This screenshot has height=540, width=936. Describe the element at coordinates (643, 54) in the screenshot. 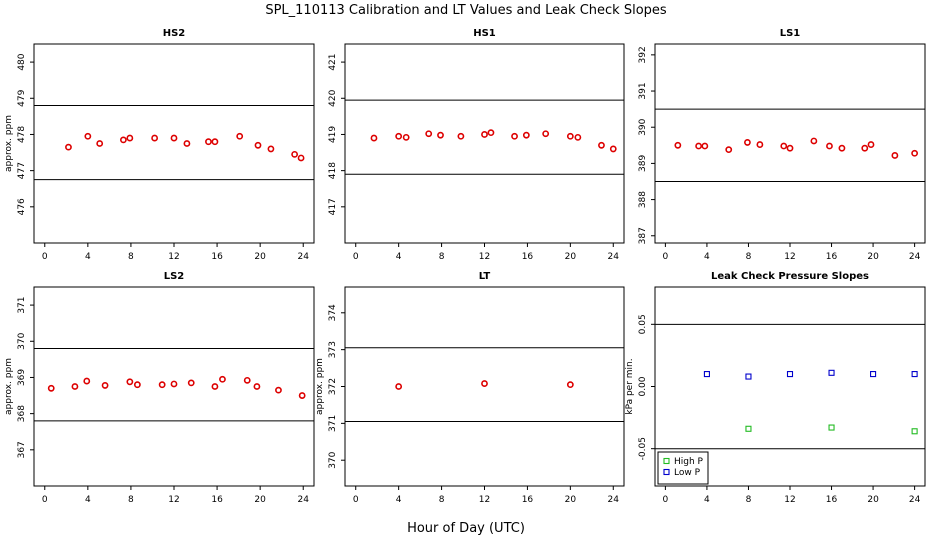

I see `y-tick-label: 392` at that location.